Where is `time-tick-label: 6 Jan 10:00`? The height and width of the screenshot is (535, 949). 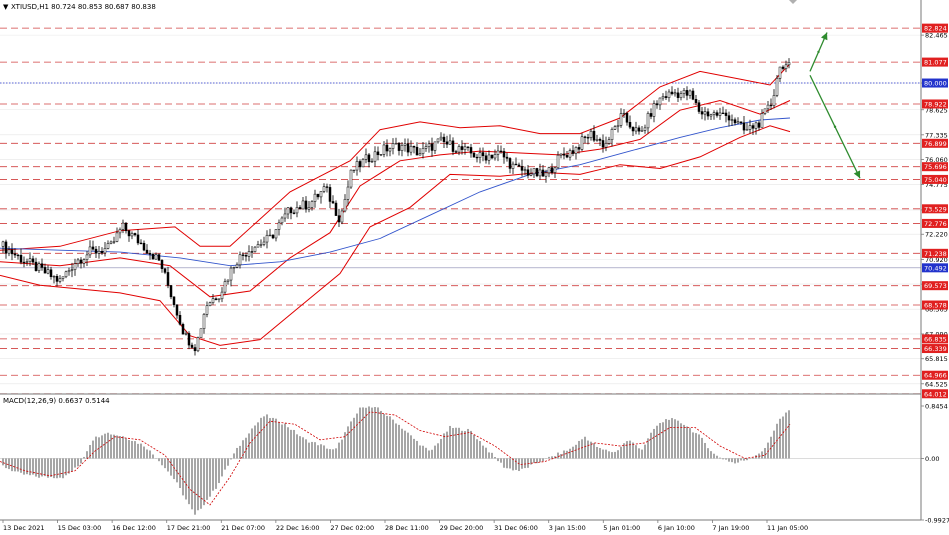
time-tick-label: 6 Jan 10:00 is located at coordinates (676, 528).